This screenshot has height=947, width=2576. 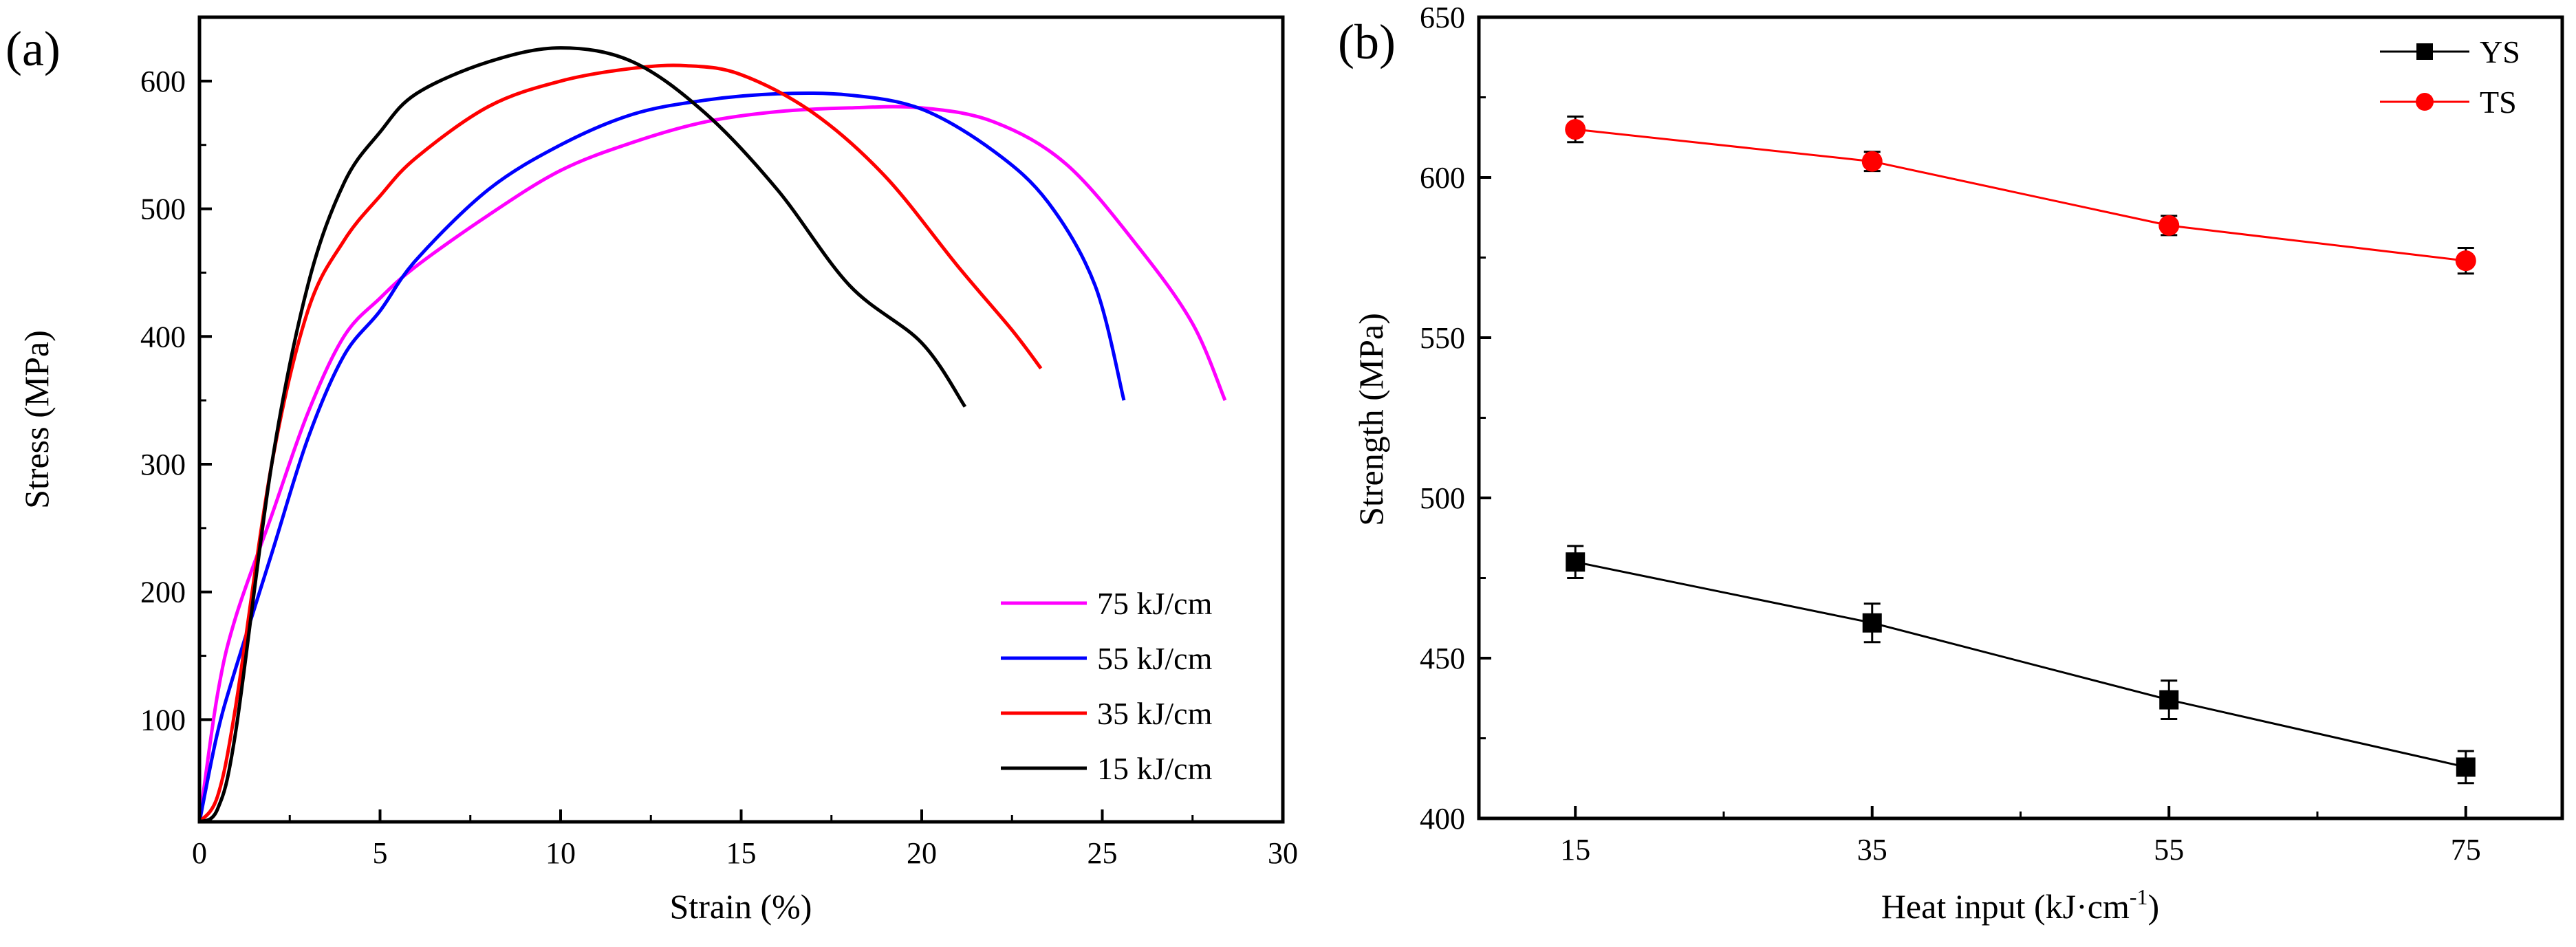 I want to click on y-tick-label-b: 450, so click(x=1442, y=658).